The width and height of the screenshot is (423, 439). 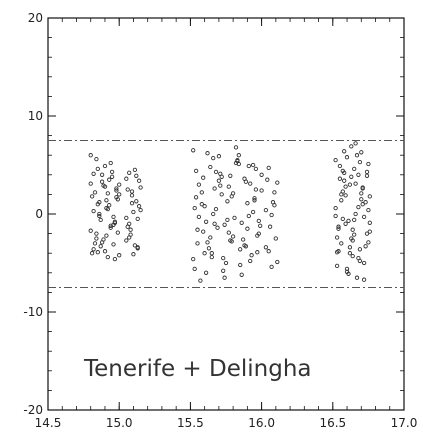 What do you see at coordinates (35, 18) in the screenshot?
I see `y-tick-label: 20` at bounding box center [35, 18].